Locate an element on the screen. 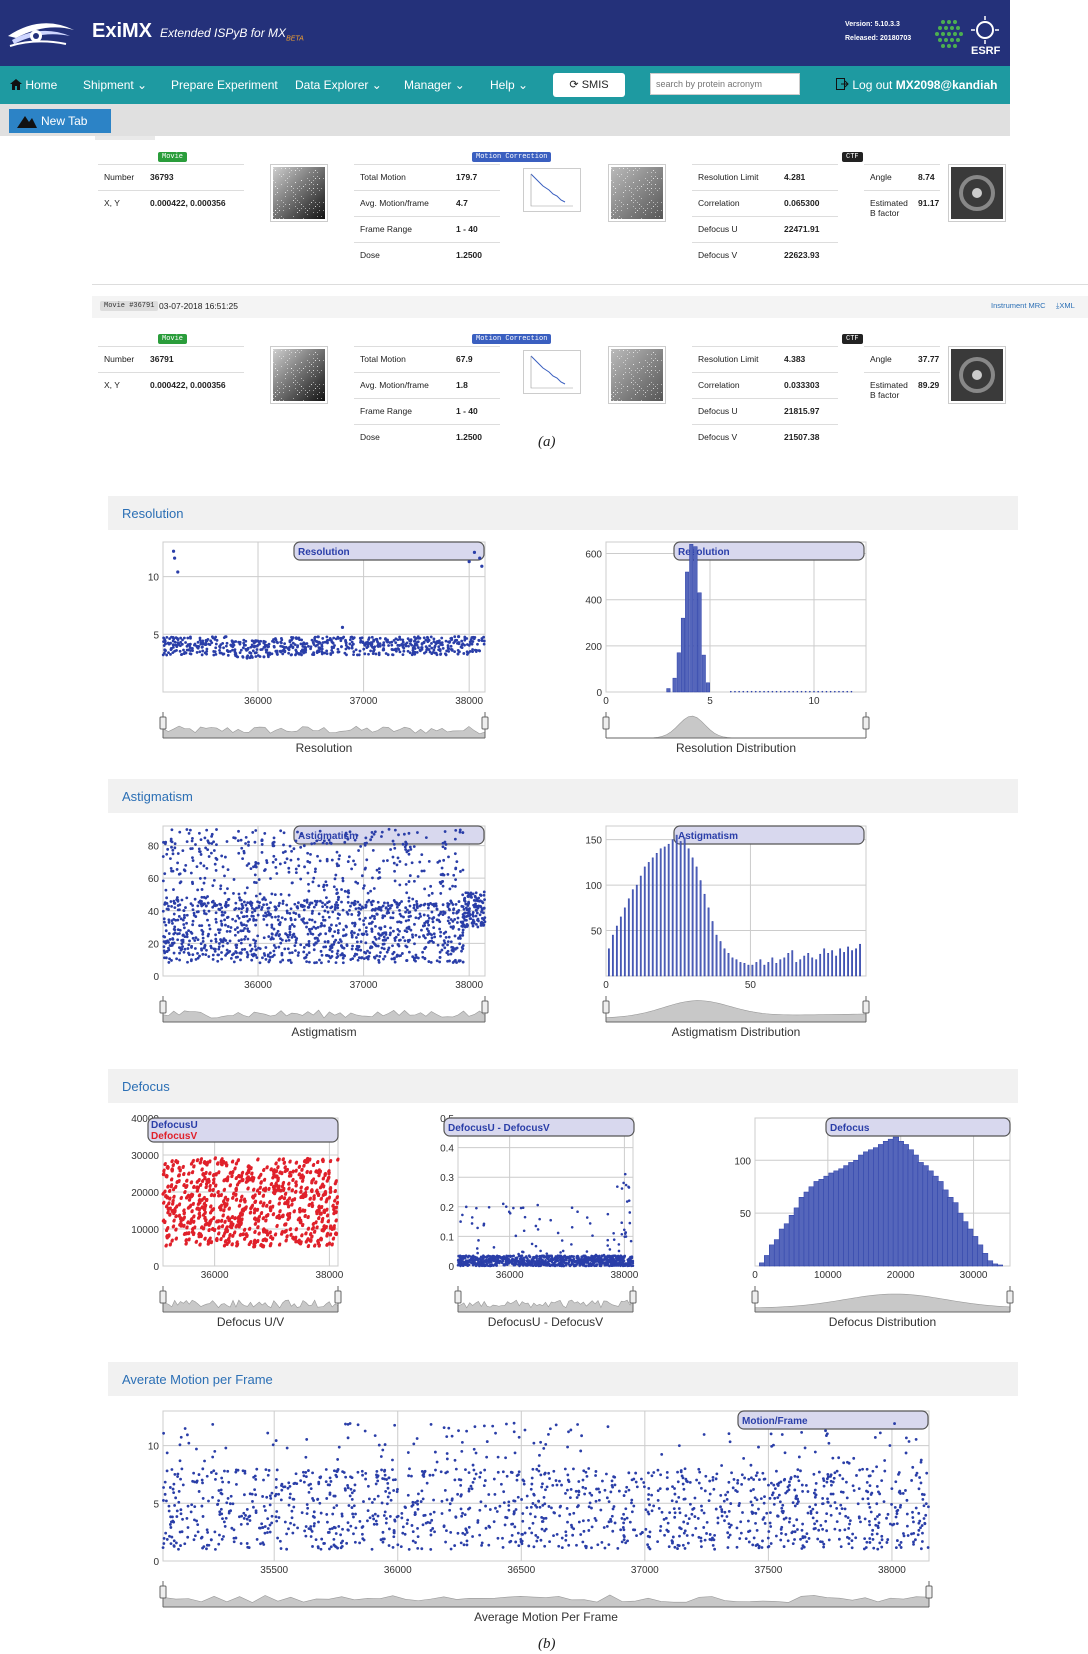 This screenshot has height=1654, width=1088. nav-home: Home is located at coordinates (33, 85).